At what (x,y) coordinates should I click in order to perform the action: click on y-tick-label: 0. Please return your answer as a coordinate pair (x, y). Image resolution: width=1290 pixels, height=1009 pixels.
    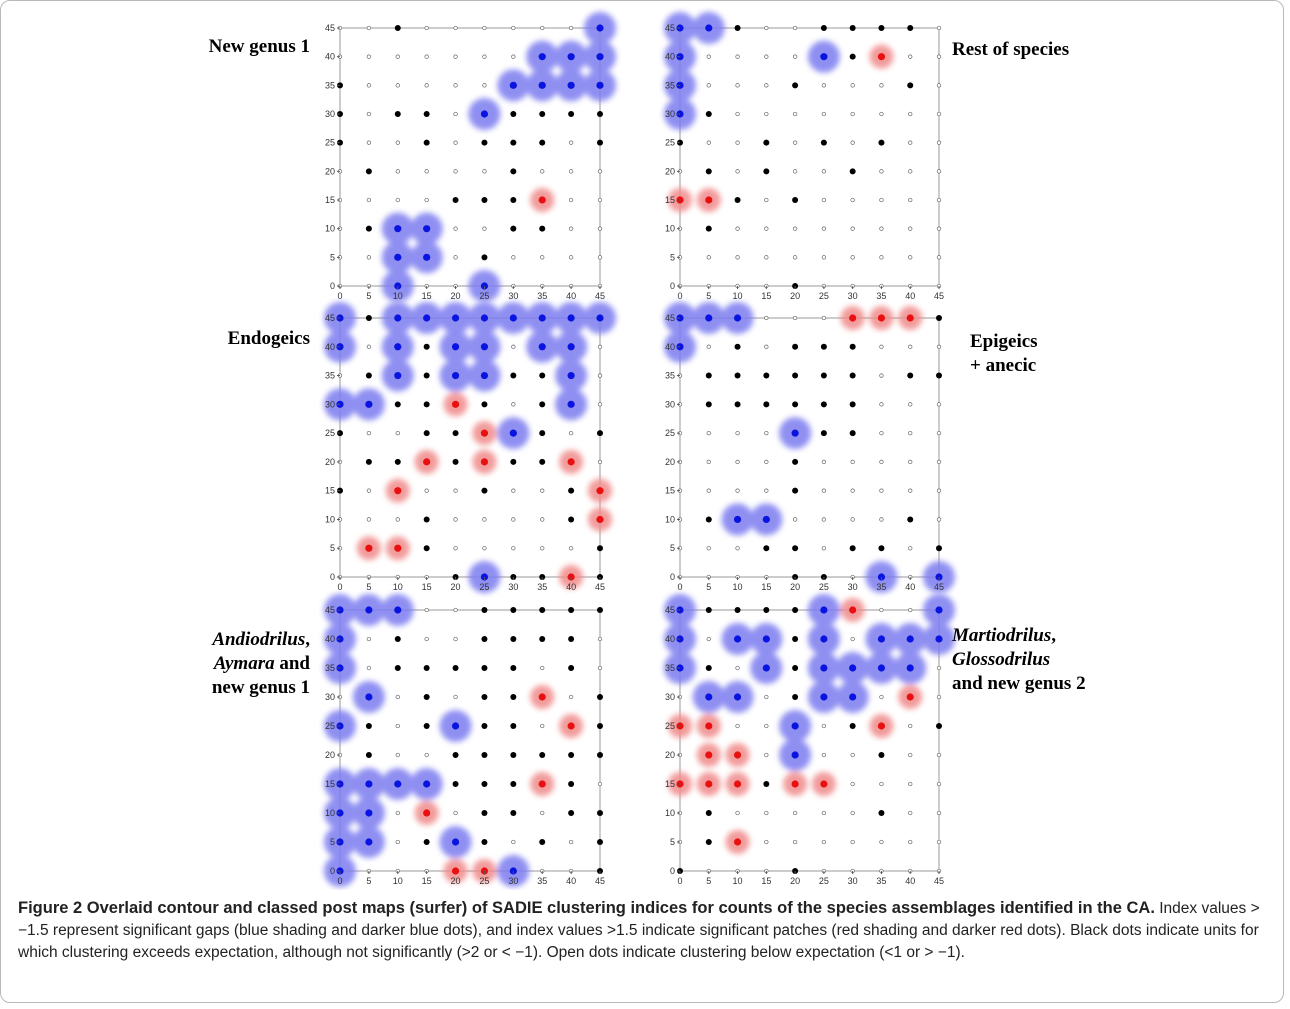
    Looking at the image, I should click on (332, 286).